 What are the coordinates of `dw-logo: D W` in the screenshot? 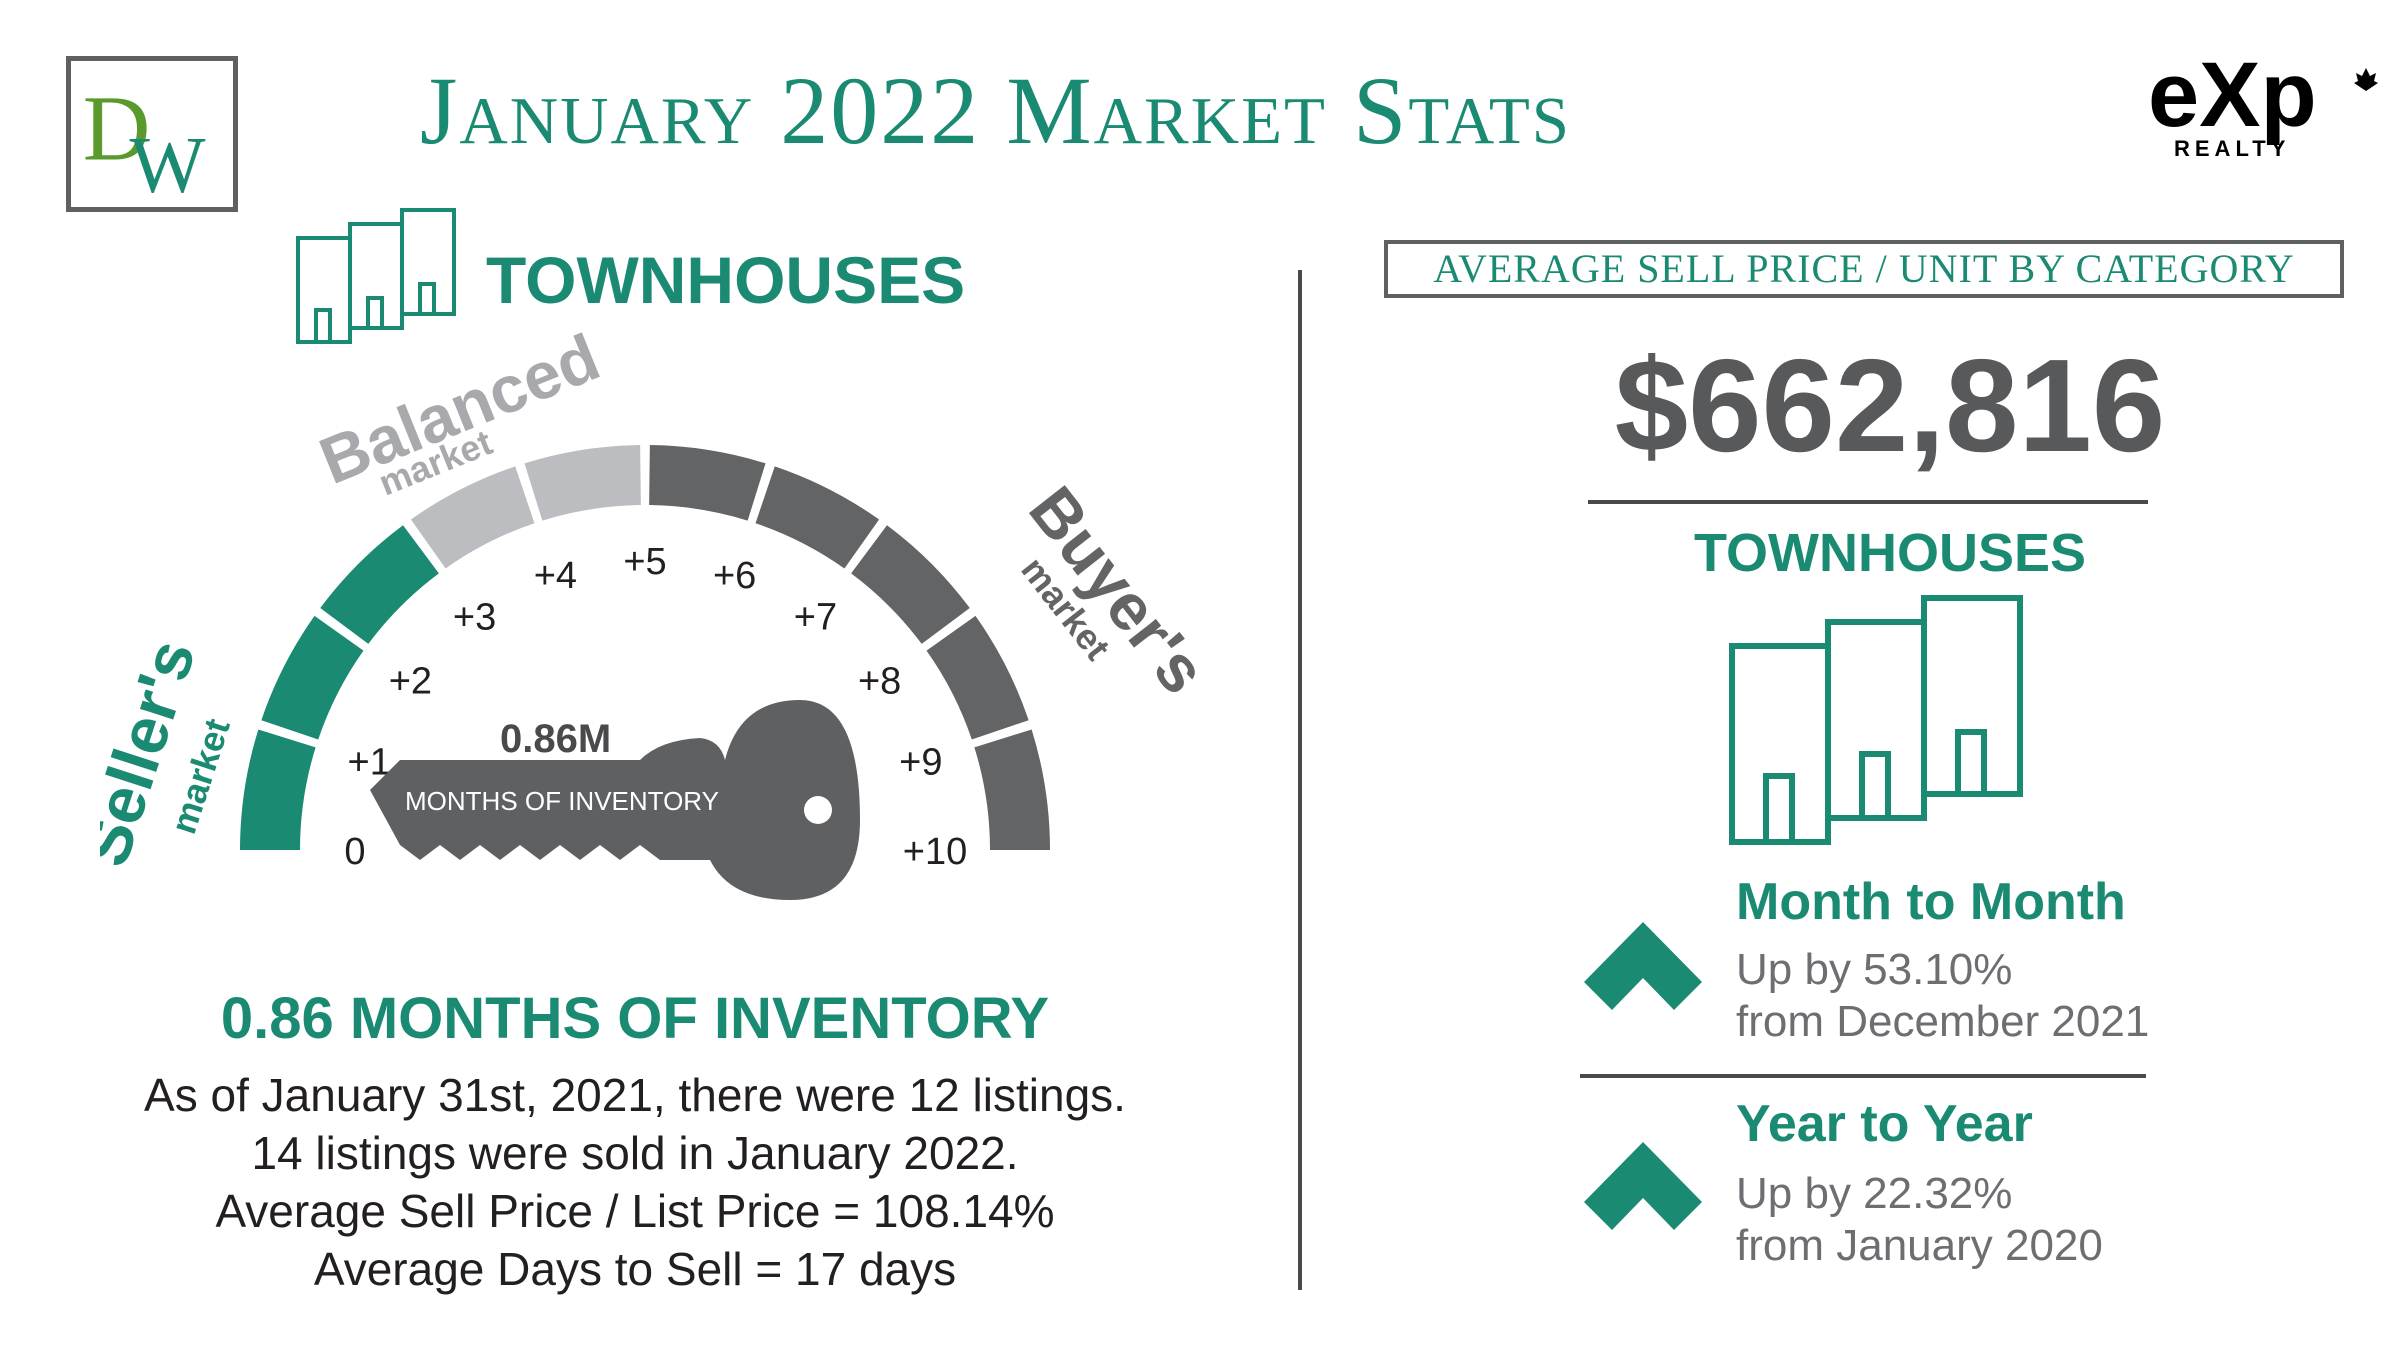 It's located at (152, 134).